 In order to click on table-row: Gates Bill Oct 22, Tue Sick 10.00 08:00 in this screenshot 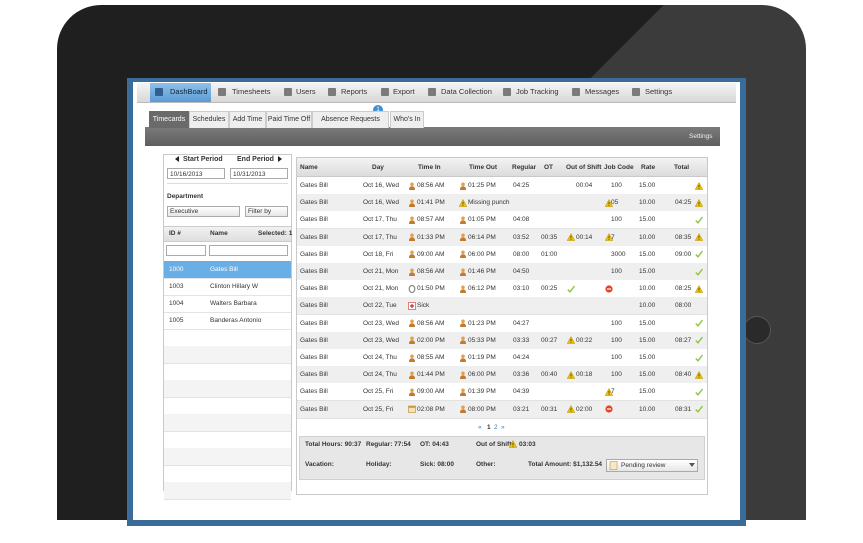, I will do `click(502, 306)`.